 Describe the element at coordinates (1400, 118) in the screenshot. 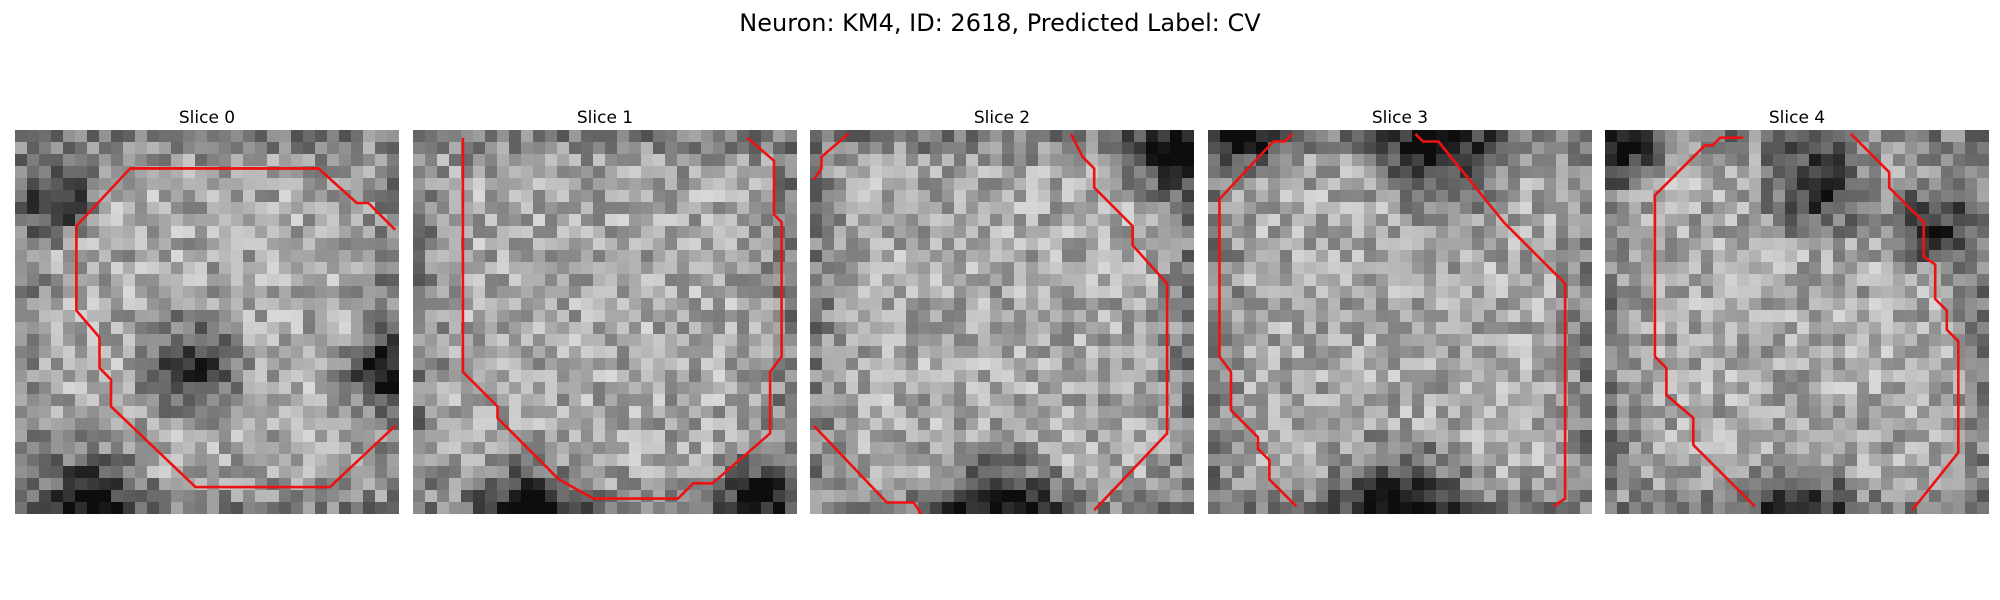

I see `slice-title: Slice 3` at that location.